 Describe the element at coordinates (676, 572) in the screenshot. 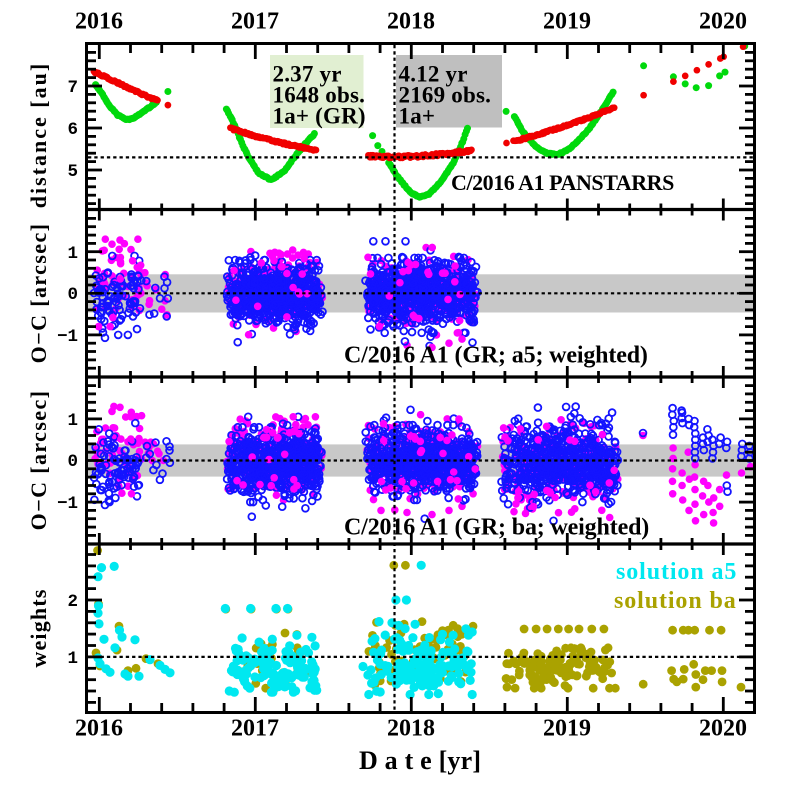

I see `svg-text: solution a5` at that location.